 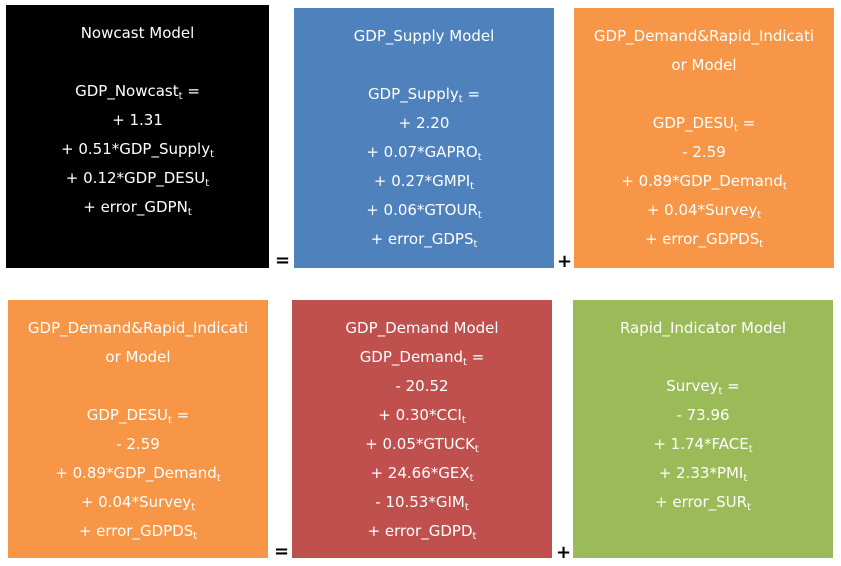 I want to click on equation-line: + 1.74*FACEt, so click(x=703, y=445).